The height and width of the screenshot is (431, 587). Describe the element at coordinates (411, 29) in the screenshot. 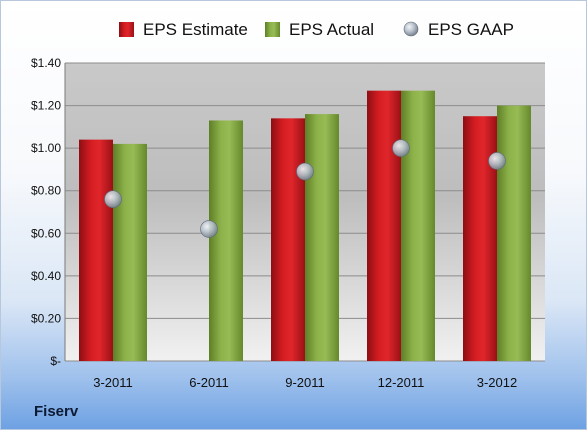

I see `legend-eps-gaap-marker` at that location.